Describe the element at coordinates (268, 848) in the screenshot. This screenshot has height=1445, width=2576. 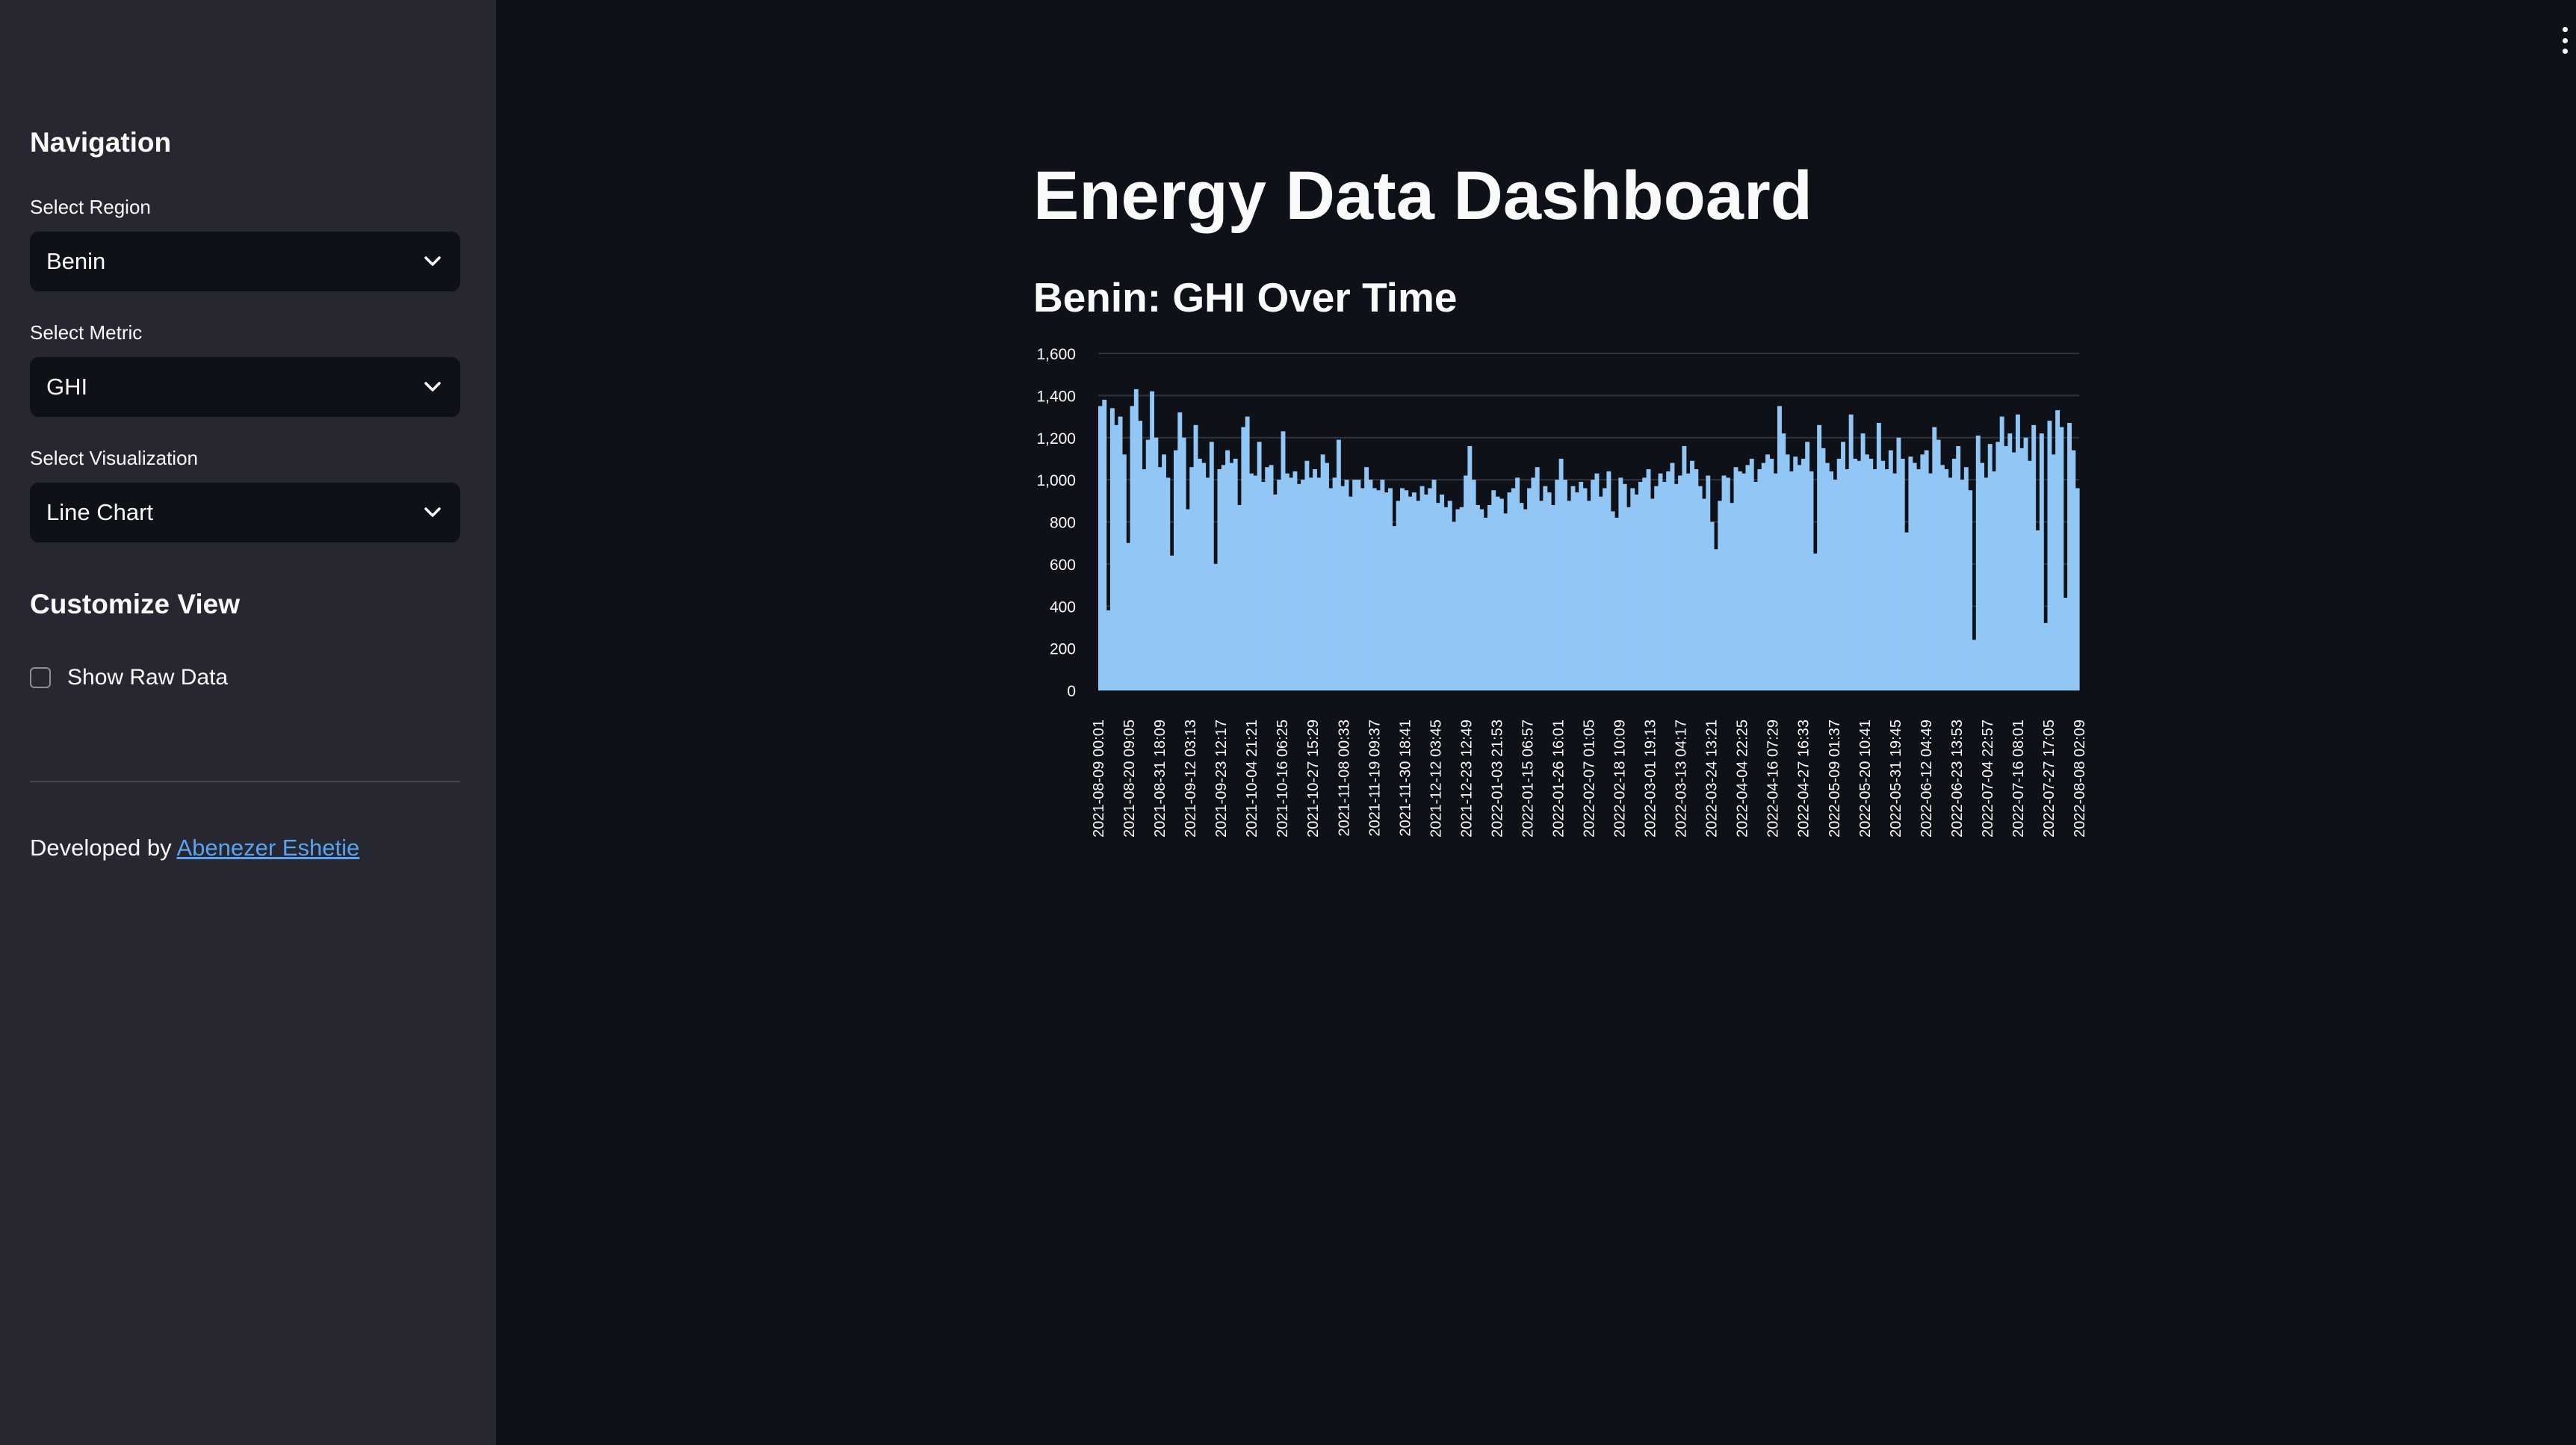
I see `developer-link: Abenezer Eshetie` at that location.